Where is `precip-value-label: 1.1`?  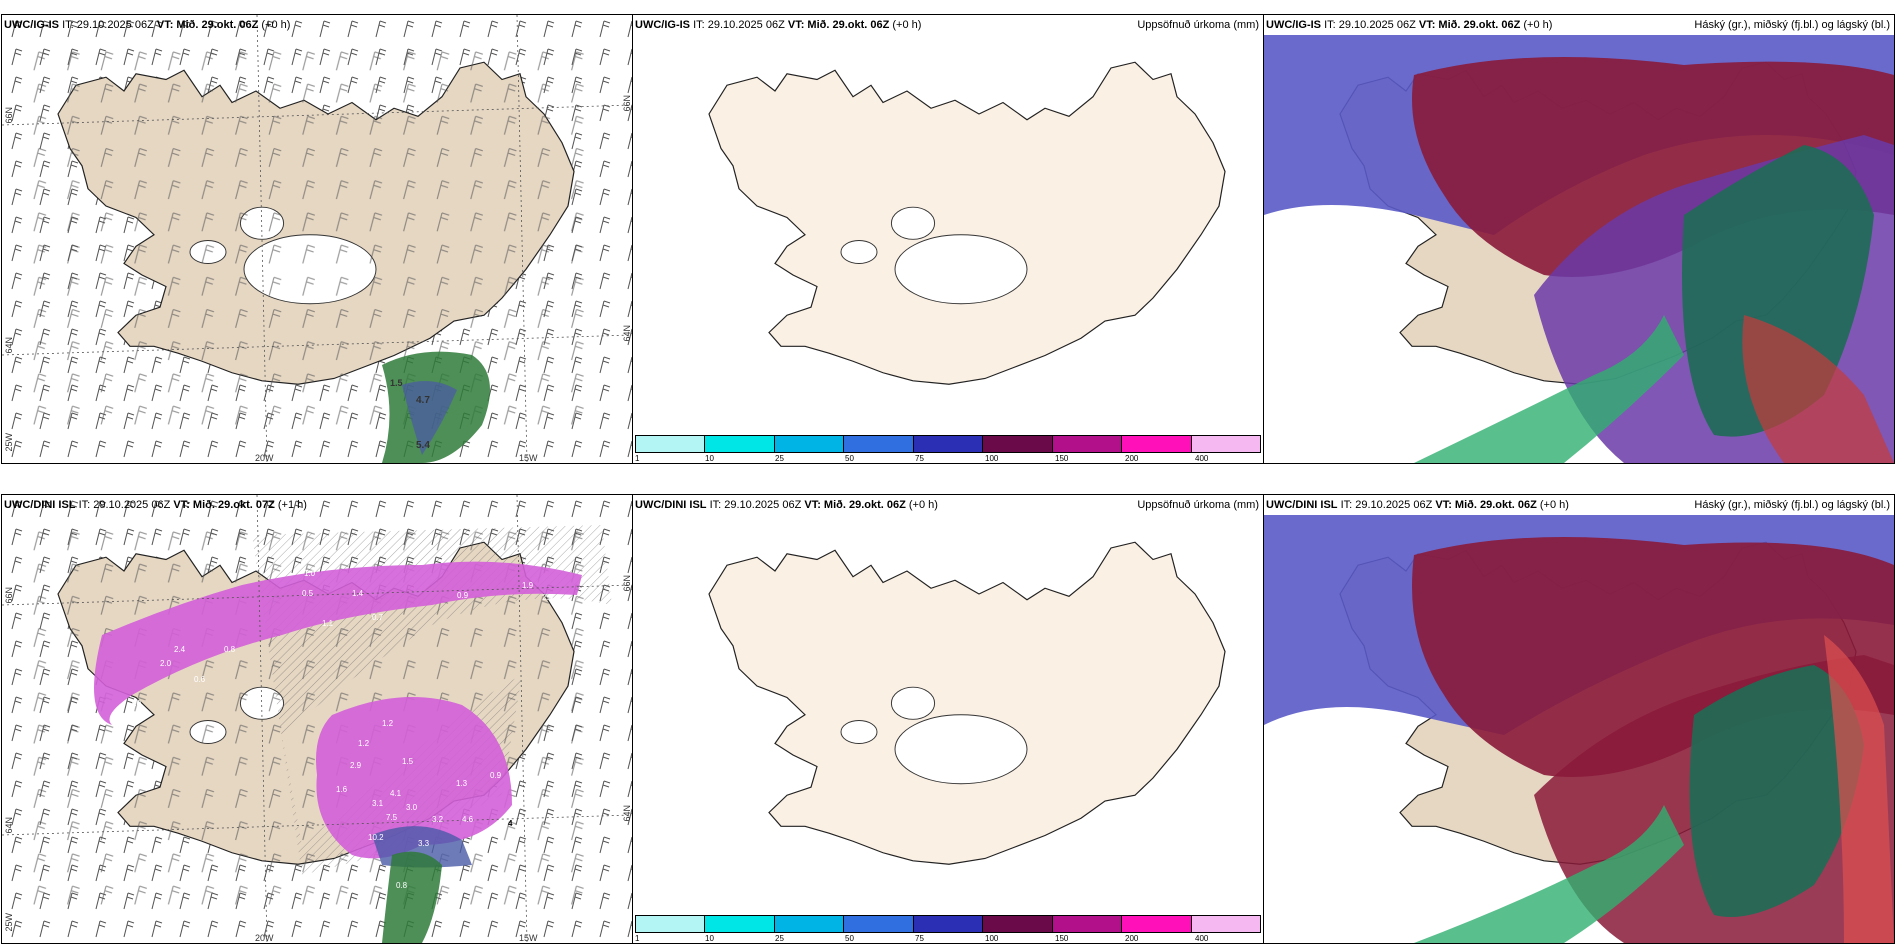 precip-value-label: 1.1 is located at coordinates (328, 623).